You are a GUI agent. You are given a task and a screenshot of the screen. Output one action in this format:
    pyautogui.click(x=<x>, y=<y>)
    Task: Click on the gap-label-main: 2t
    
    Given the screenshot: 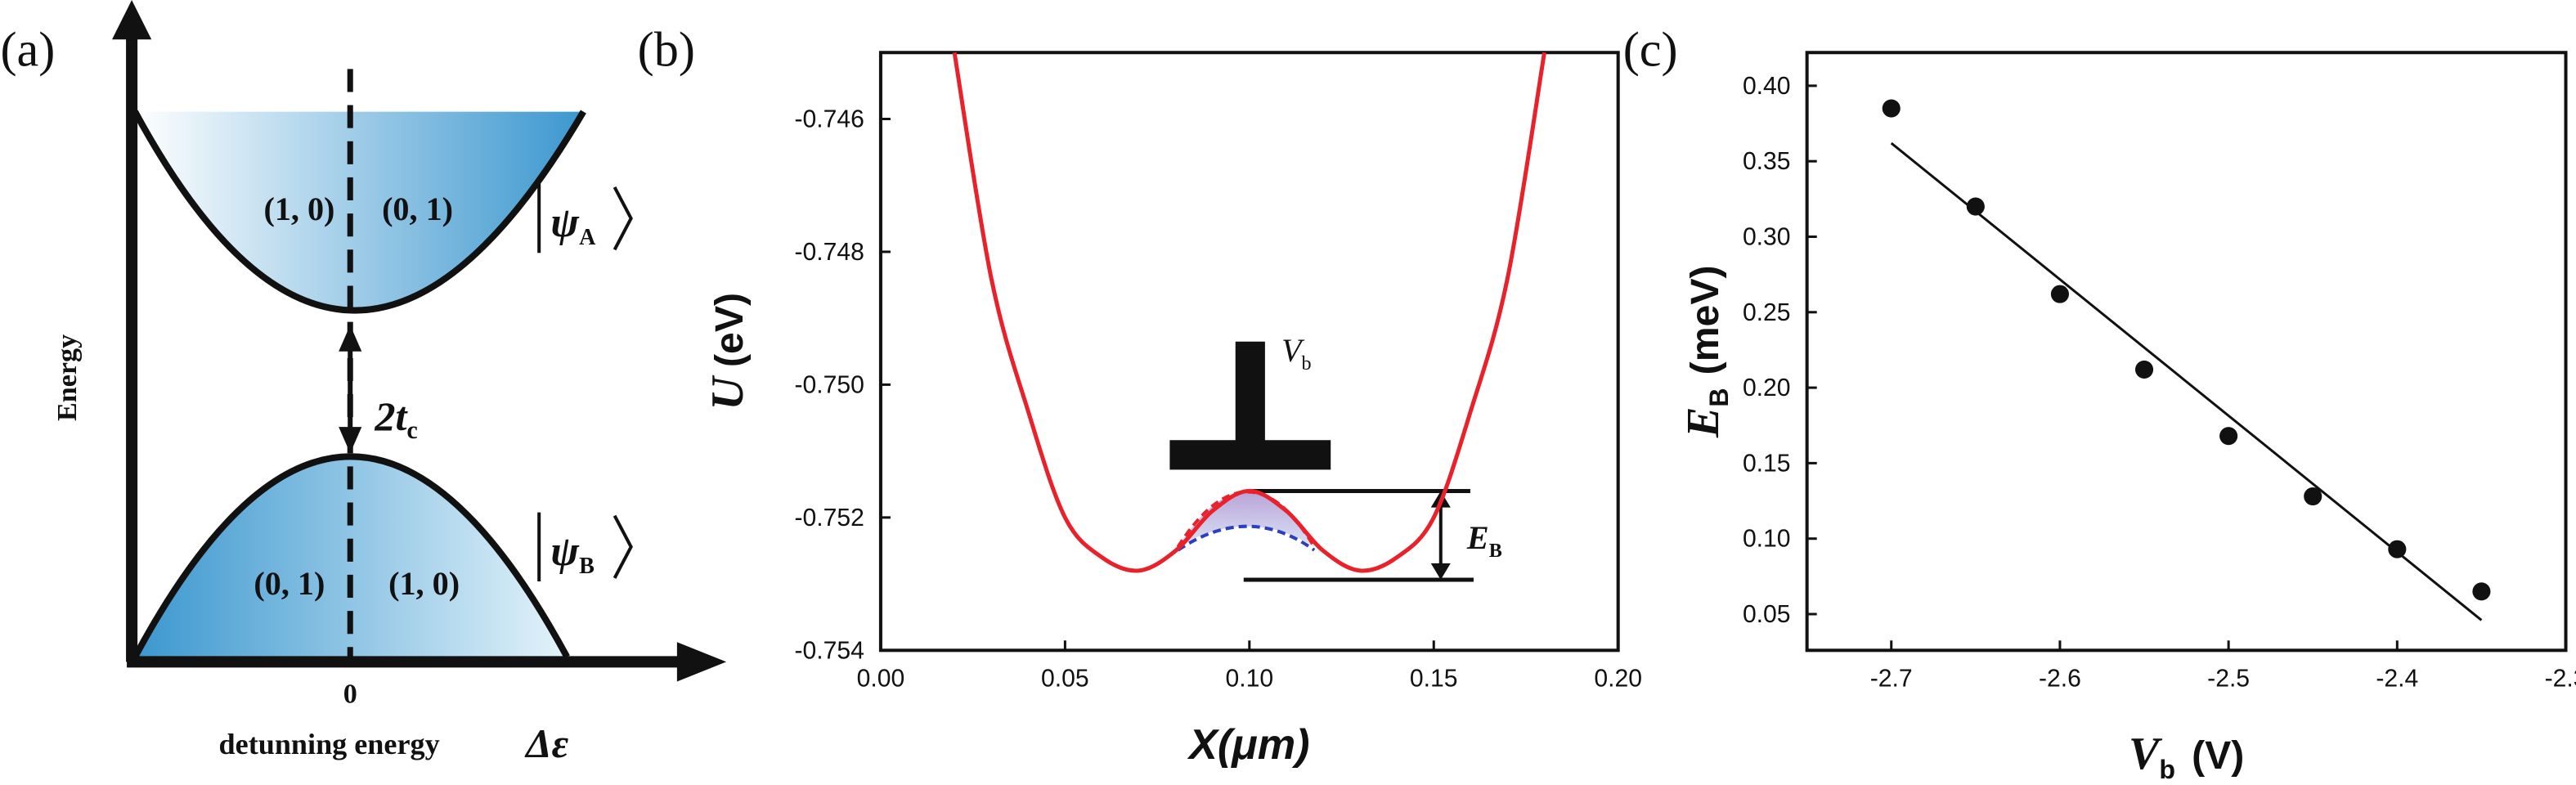 What is the action you would take?
    pyautogui.click(x=391, y=416)
    